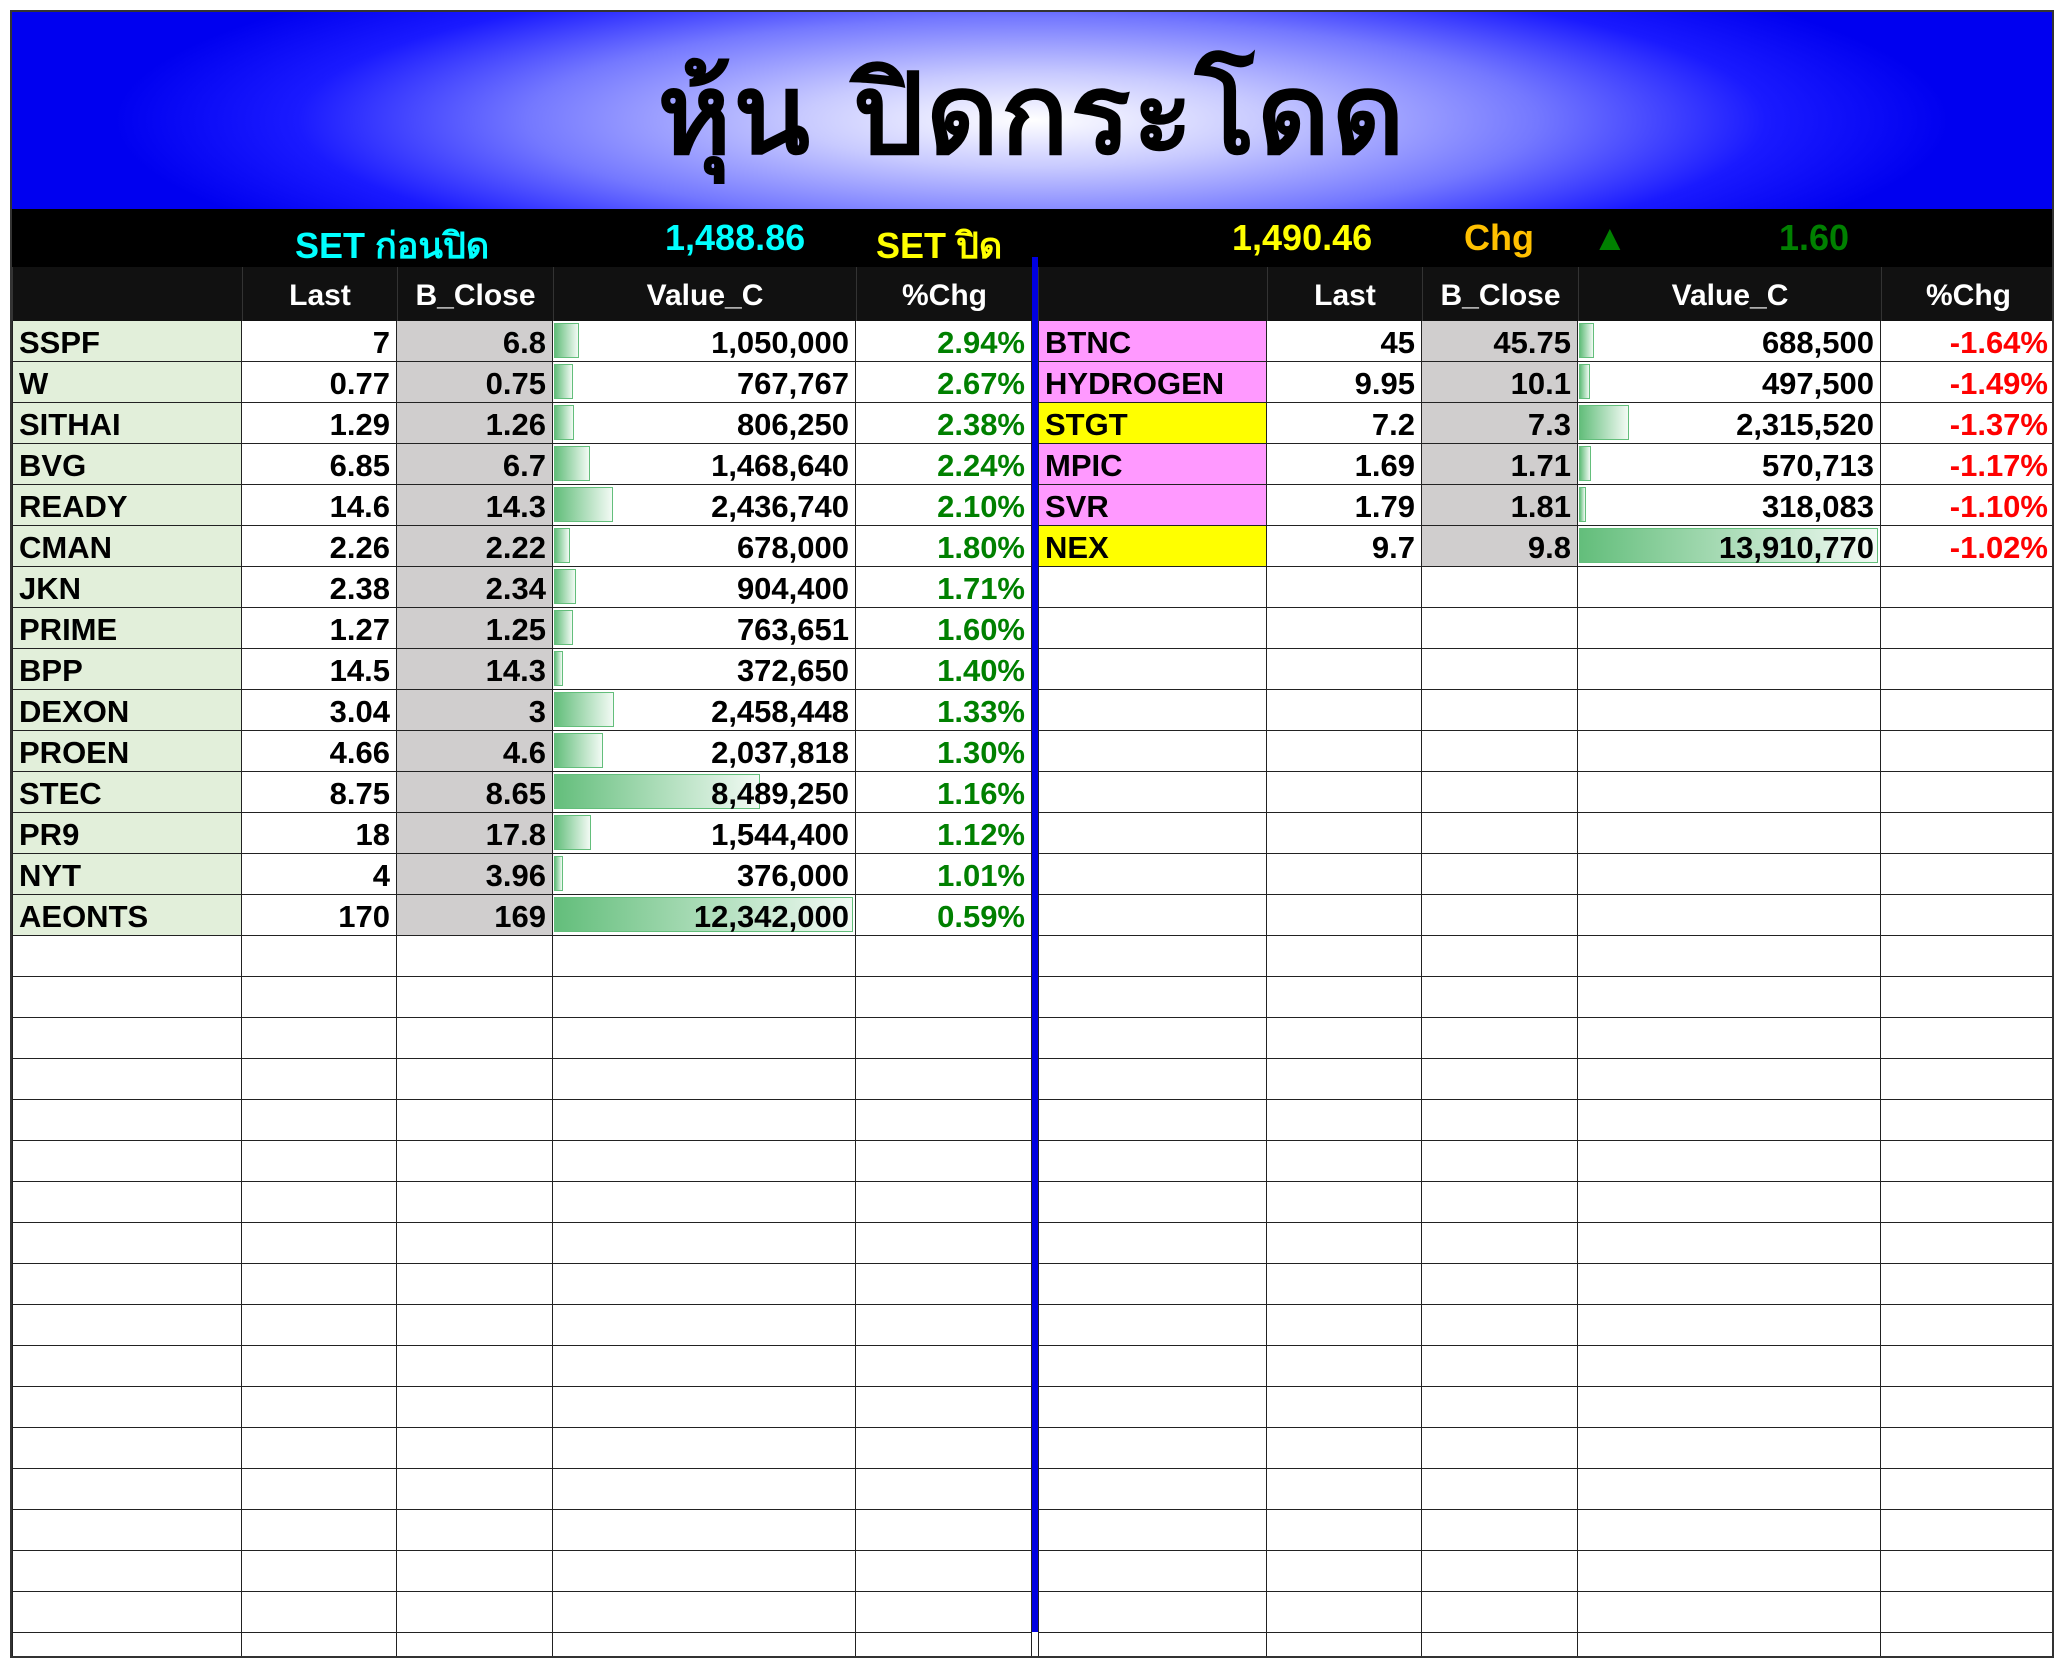  I want to click on cell-symbol: PROEN, so click(127, 751).